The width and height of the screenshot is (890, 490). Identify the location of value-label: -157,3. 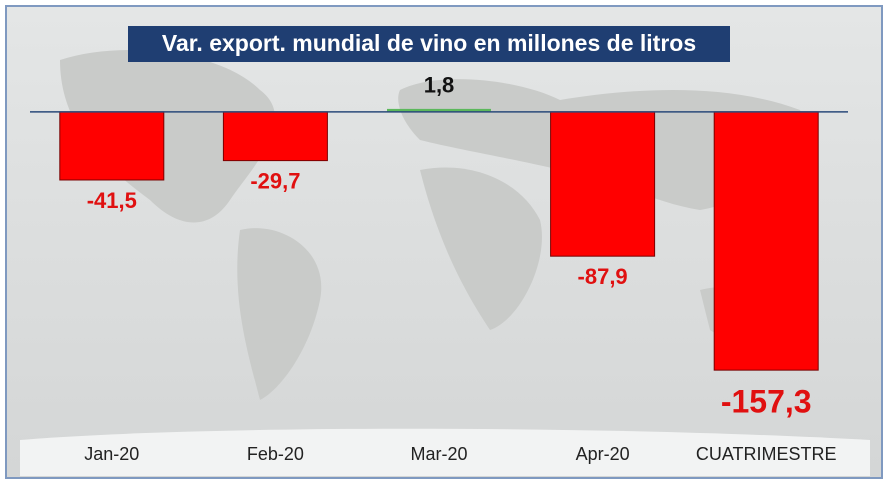
(766, 402).